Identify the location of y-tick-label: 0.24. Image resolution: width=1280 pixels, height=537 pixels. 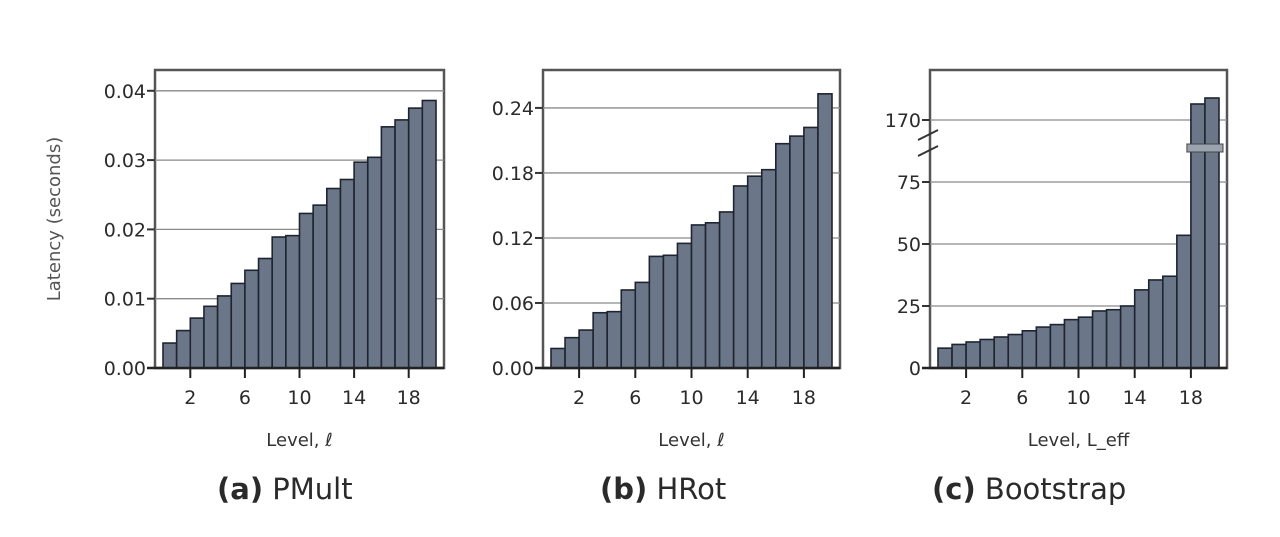
(513, 109).